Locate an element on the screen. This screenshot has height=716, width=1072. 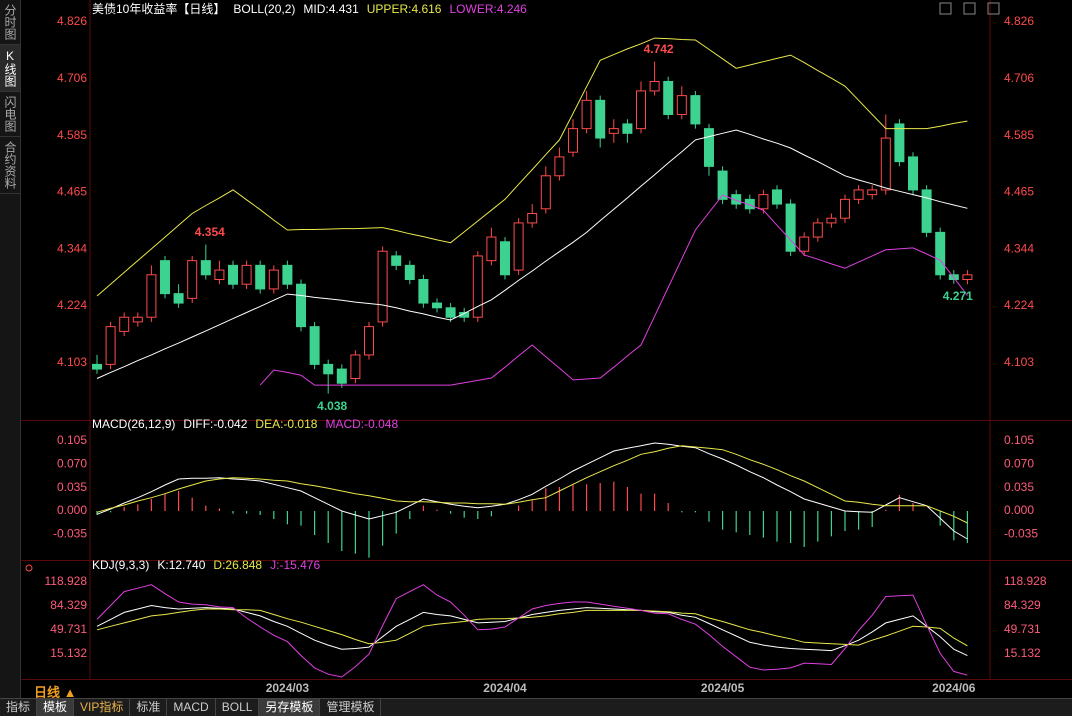
tab: 管理模板 is located at coordinates (351, 707).